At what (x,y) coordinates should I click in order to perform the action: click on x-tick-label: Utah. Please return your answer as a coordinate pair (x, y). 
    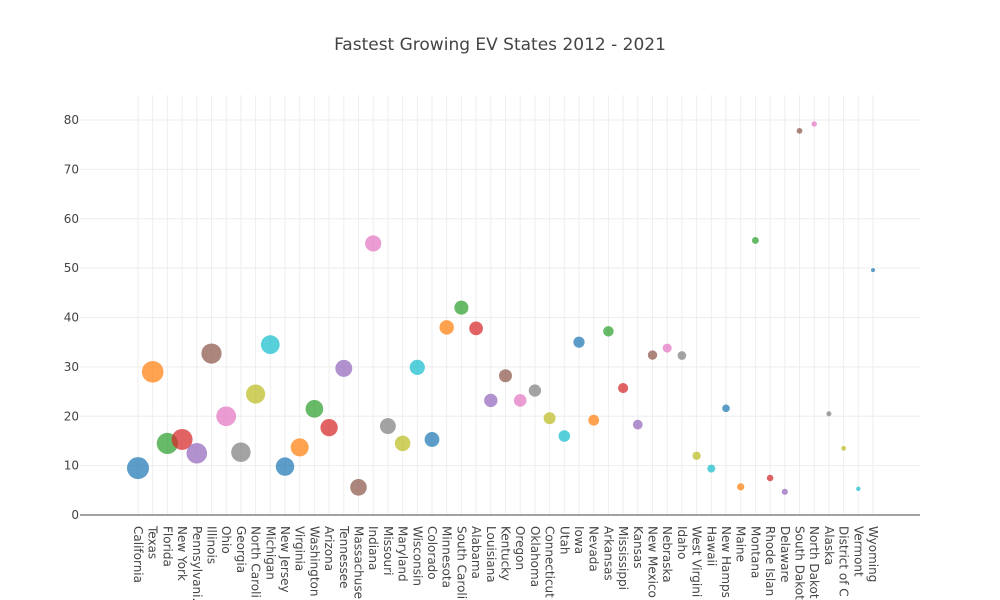
    Looking at the image, I should click on (564, 540).